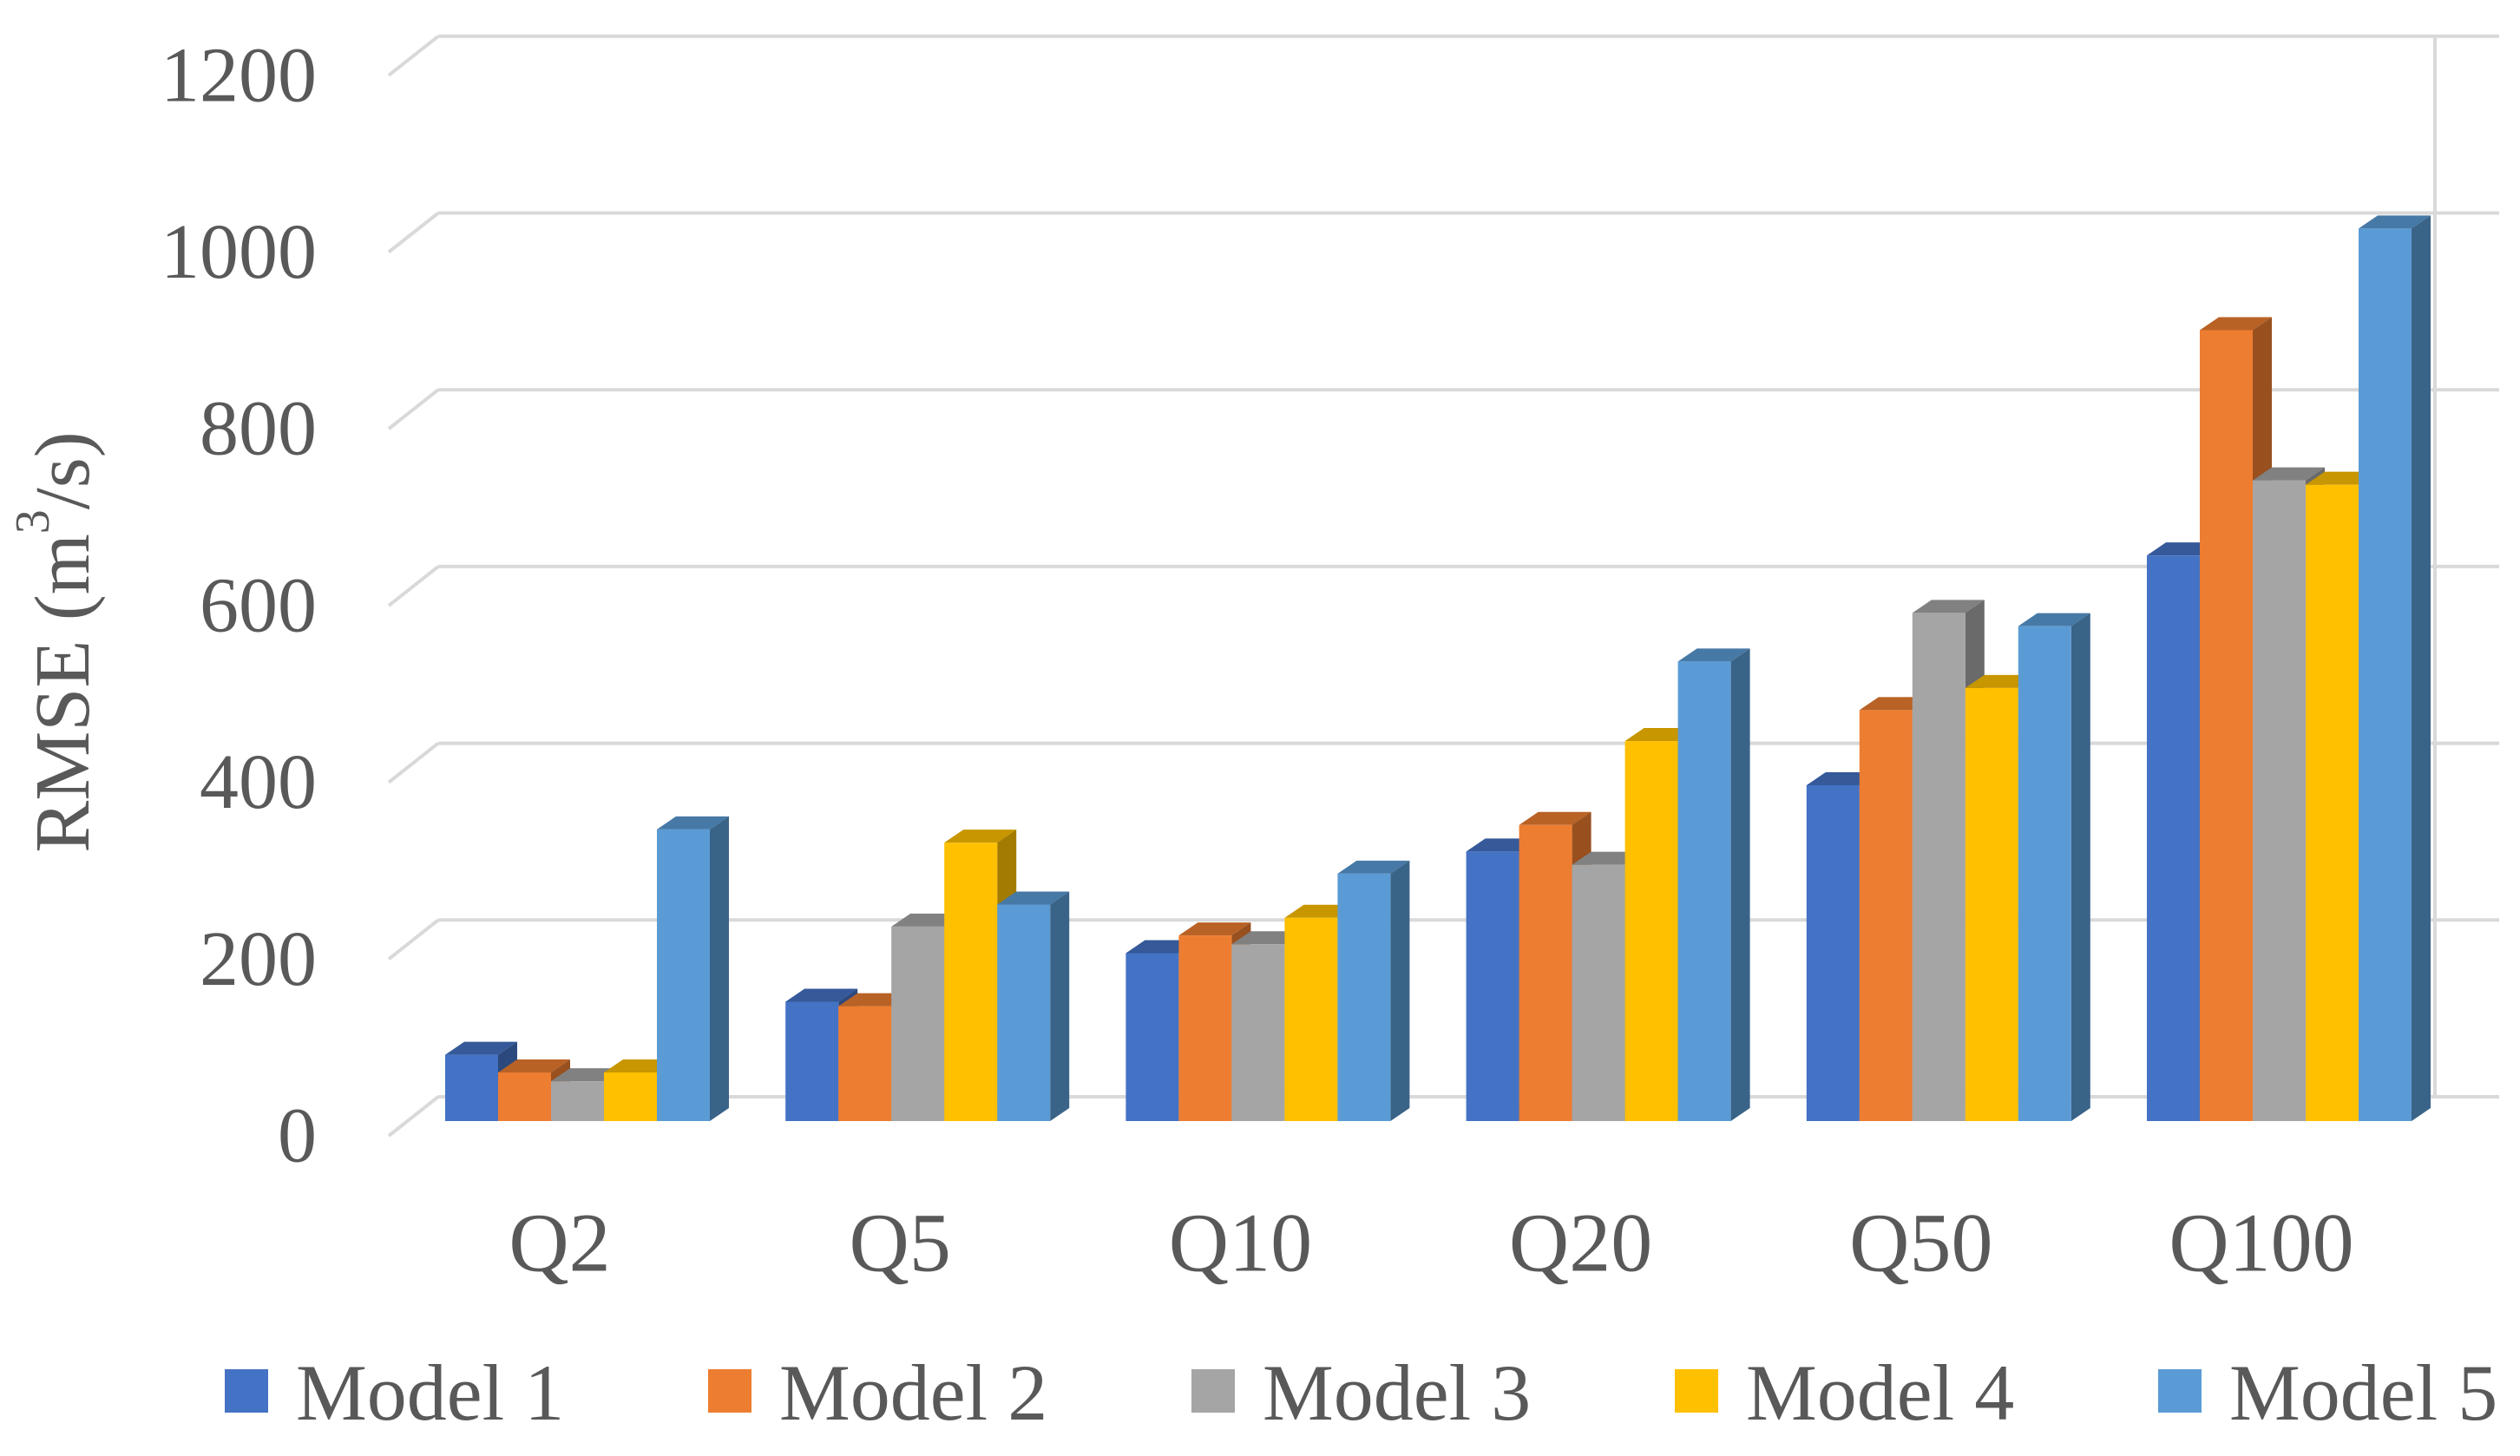 This screenshot has height=1456, width=2520. What do you see at coordinates (1920, 1243) in the screenshot?
I see `x-axis-category-label: Q50` at bounding box center [1920, 1243].